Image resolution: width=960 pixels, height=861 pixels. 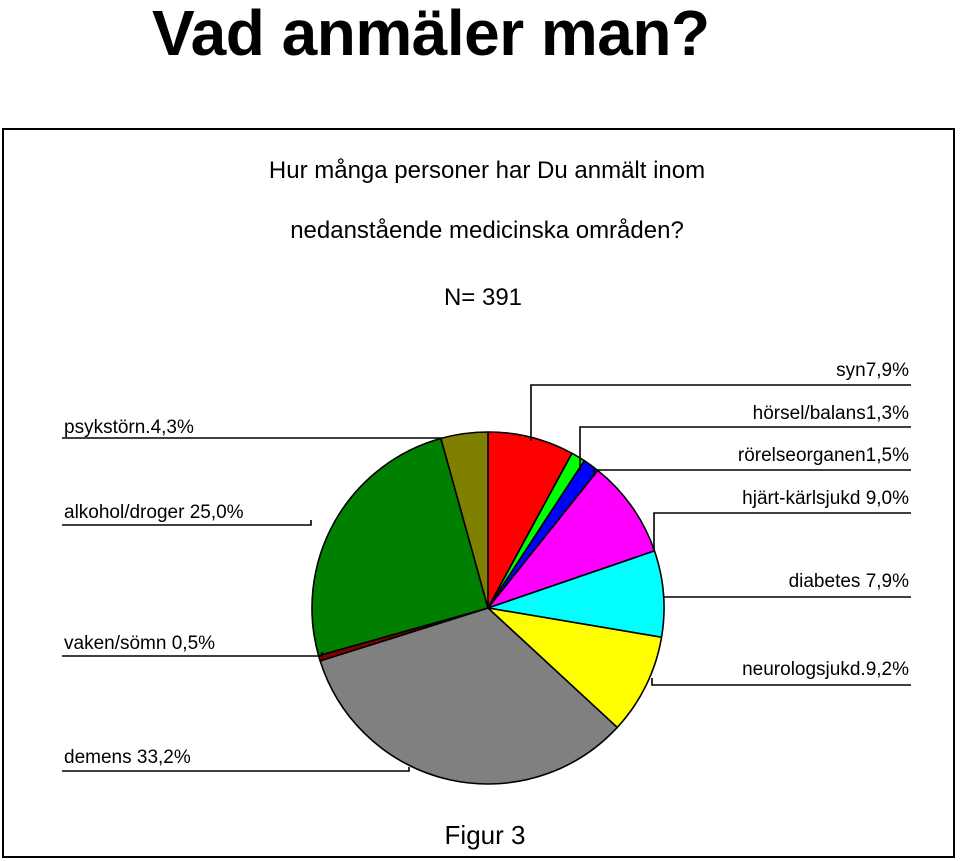 What do you see at coordinates (483, 297) in the screenshot?
I see `chart-subtitle: N= 391` at bounding box center [483, 297].